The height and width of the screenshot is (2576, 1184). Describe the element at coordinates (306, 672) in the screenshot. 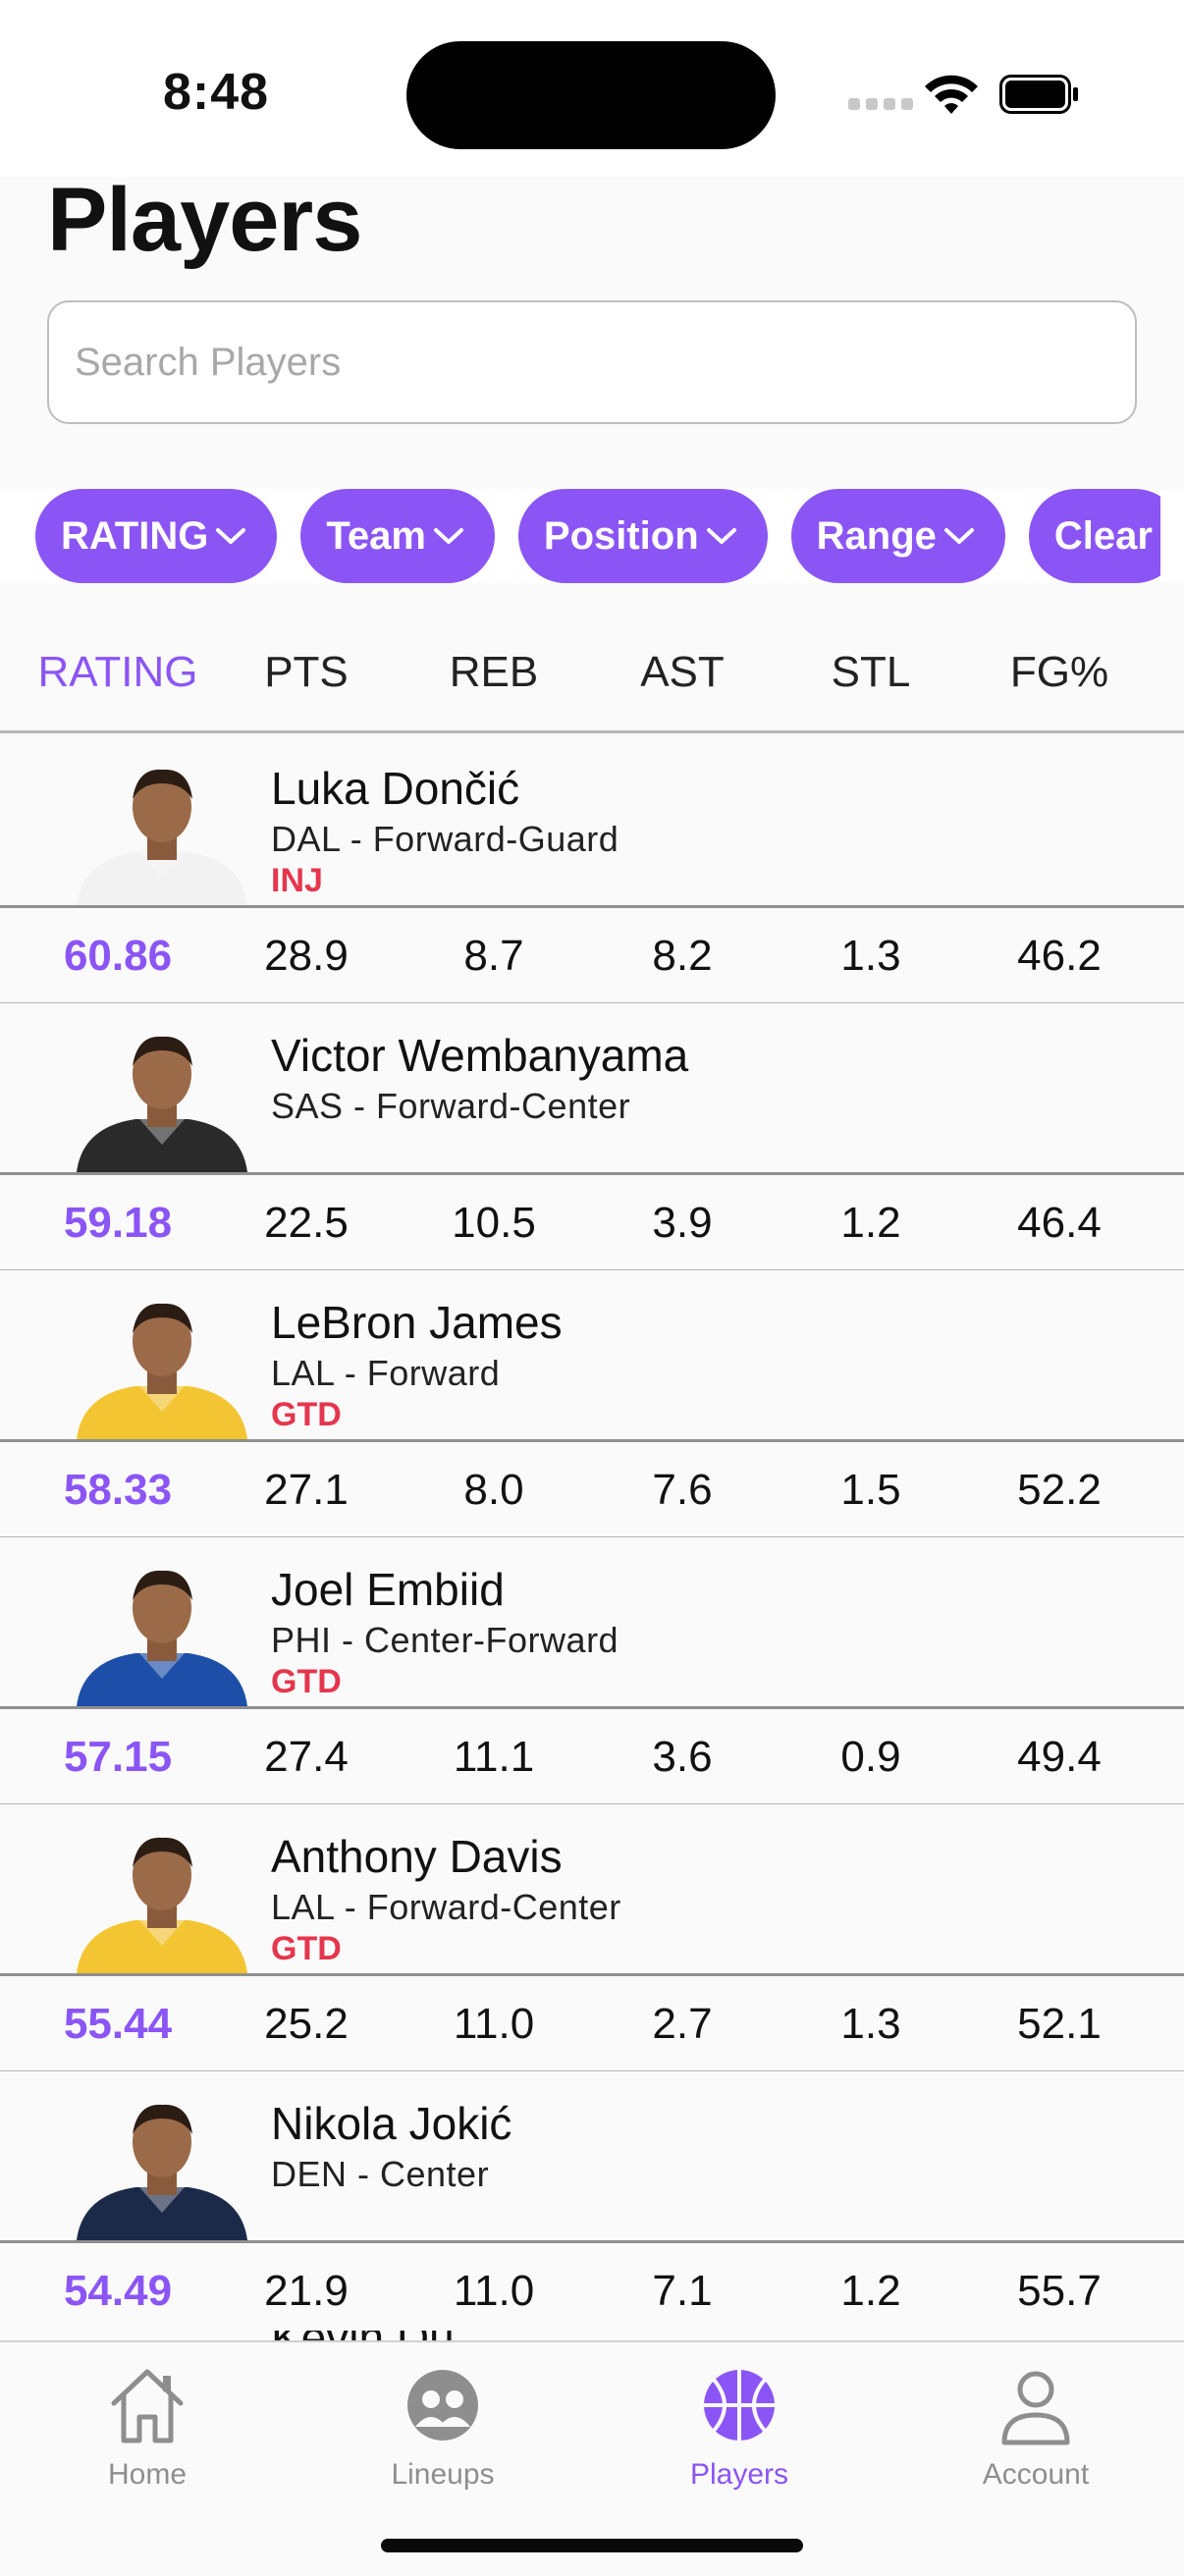

I see `column-header-pts: PTS` at that location.